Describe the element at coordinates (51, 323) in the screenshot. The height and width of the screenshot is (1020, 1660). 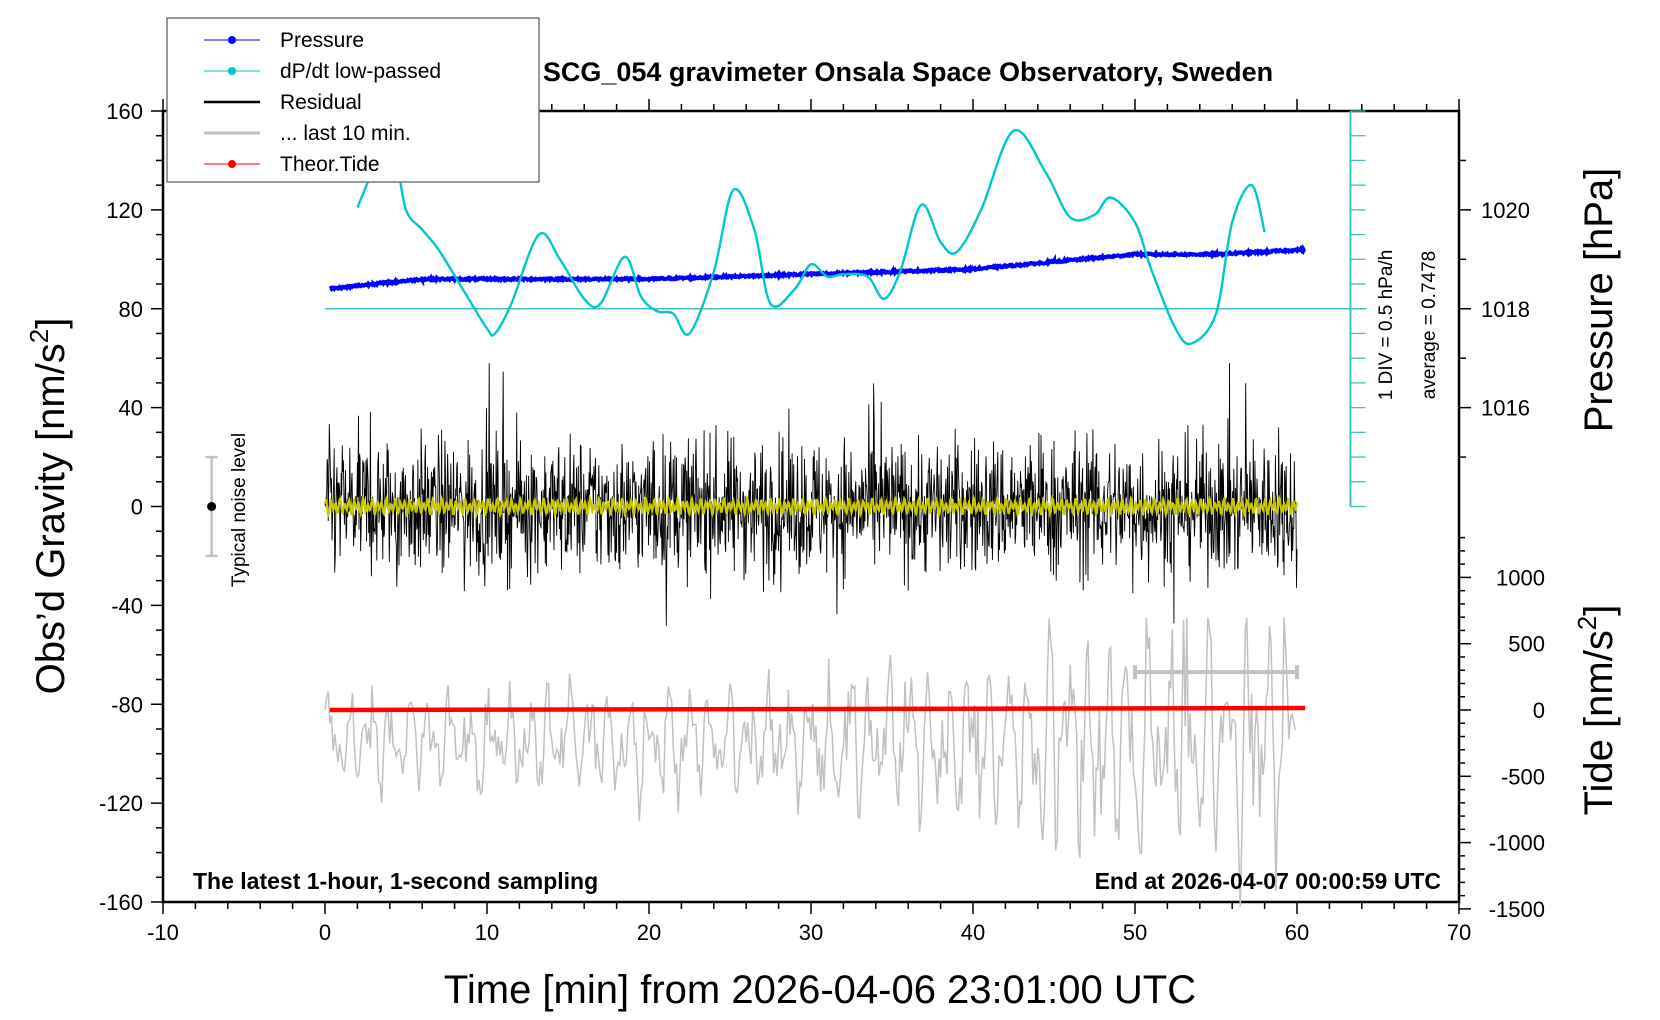
I see `y-axis-left-title-end: ]` at that location.